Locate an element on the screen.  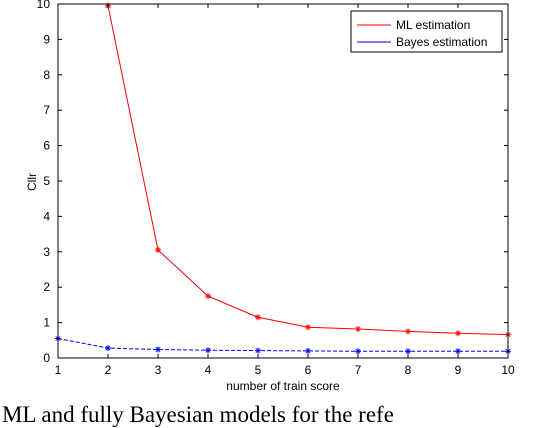
x-tick-label: 2 is located at coordinates (108, 370).